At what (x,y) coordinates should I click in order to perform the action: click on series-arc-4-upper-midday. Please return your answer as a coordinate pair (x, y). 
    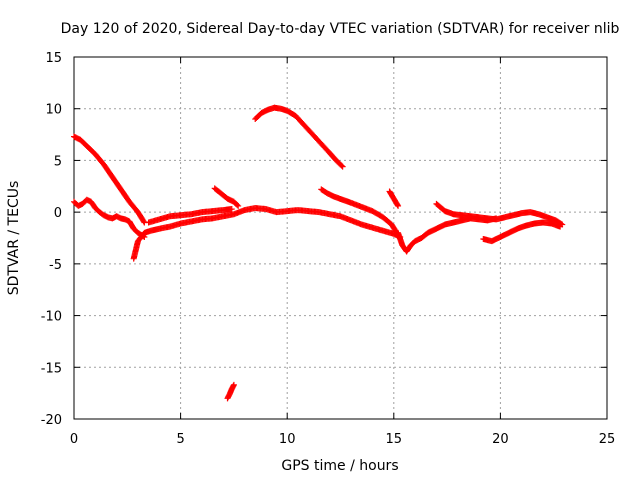
    Looking at the image, I should click on (190, 216).